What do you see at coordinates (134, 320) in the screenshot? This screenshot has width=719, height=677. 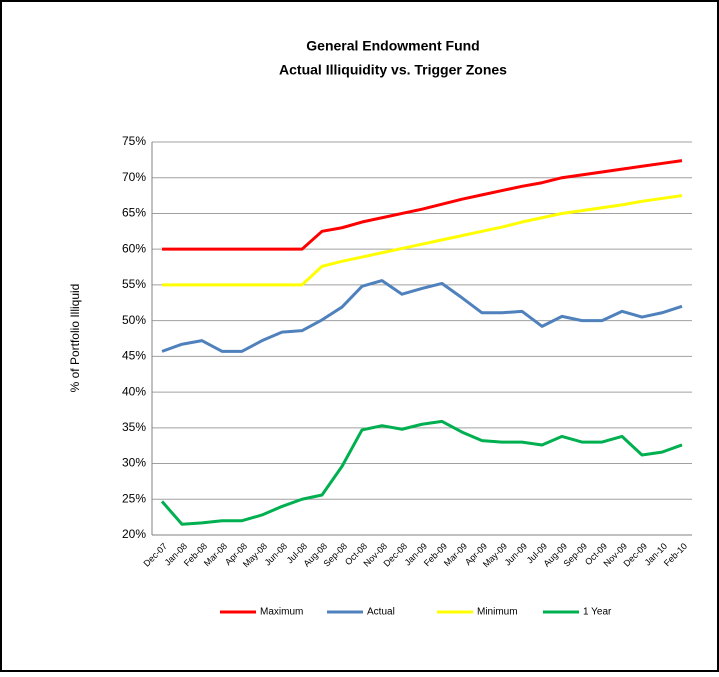 I see `y-tick-label: 50%` at bounding box center [134, 320].